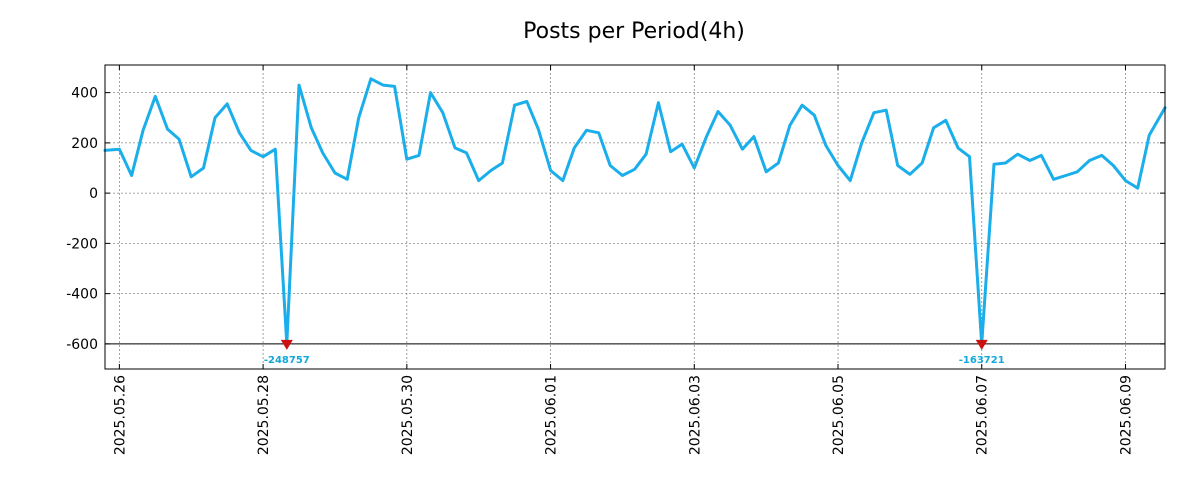 Image resolution: width=1200 pixels, height=500 pixels. I want to click on x-tick-label: 2025.06.05, so click(839, 415).